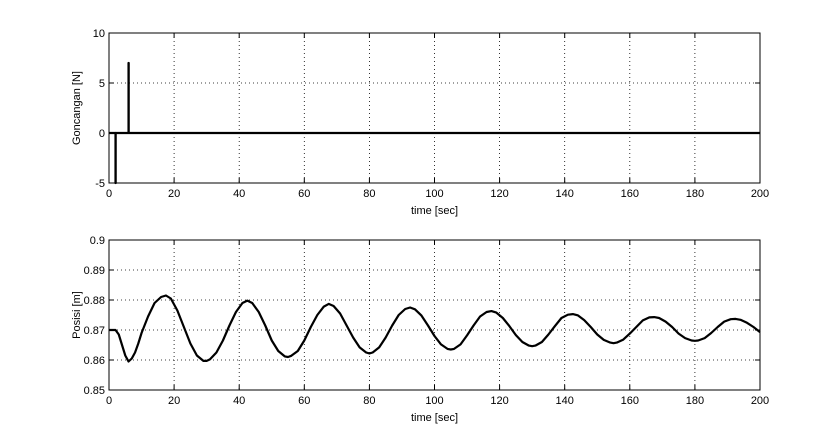 Image resolution: width=839 pixels, height=438 pixels. Describe the element at coordinates (77, 315) in the screenshot. I see `y-axis-label: Posisi [m]` at that location.